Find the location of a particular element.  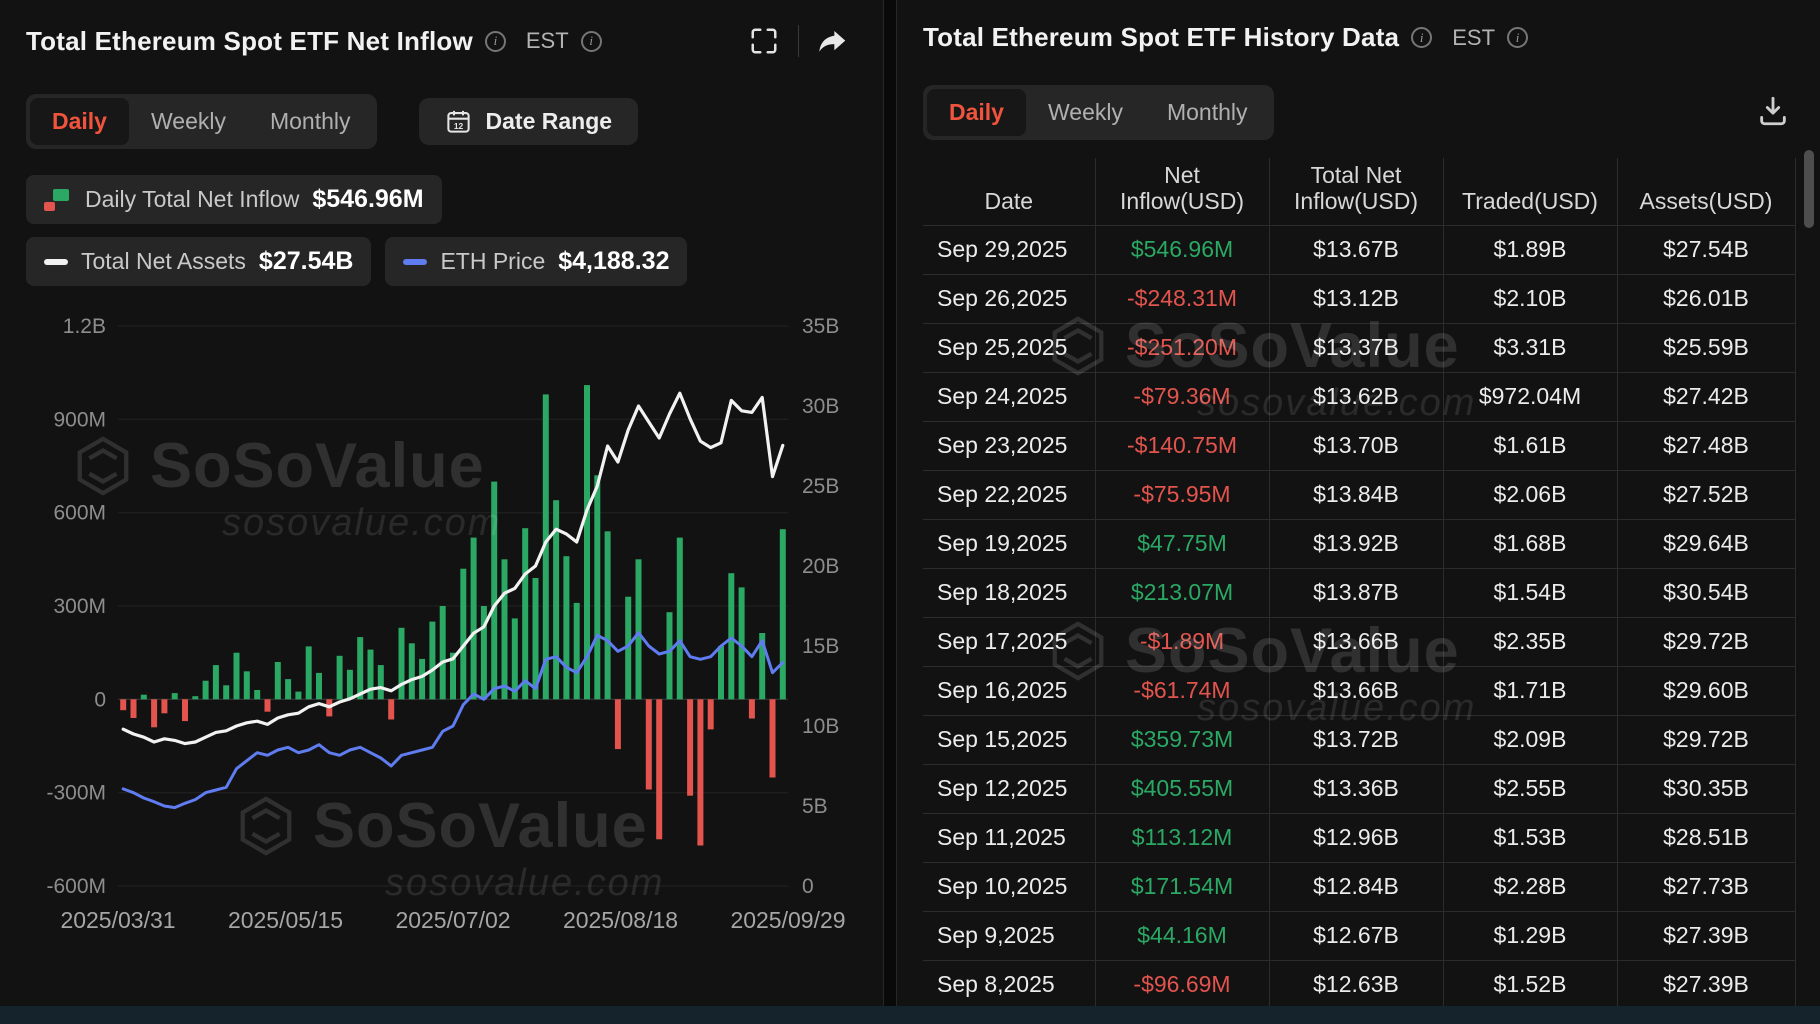

assets-cell: $30.35B is located at coordinates (1706, 788).